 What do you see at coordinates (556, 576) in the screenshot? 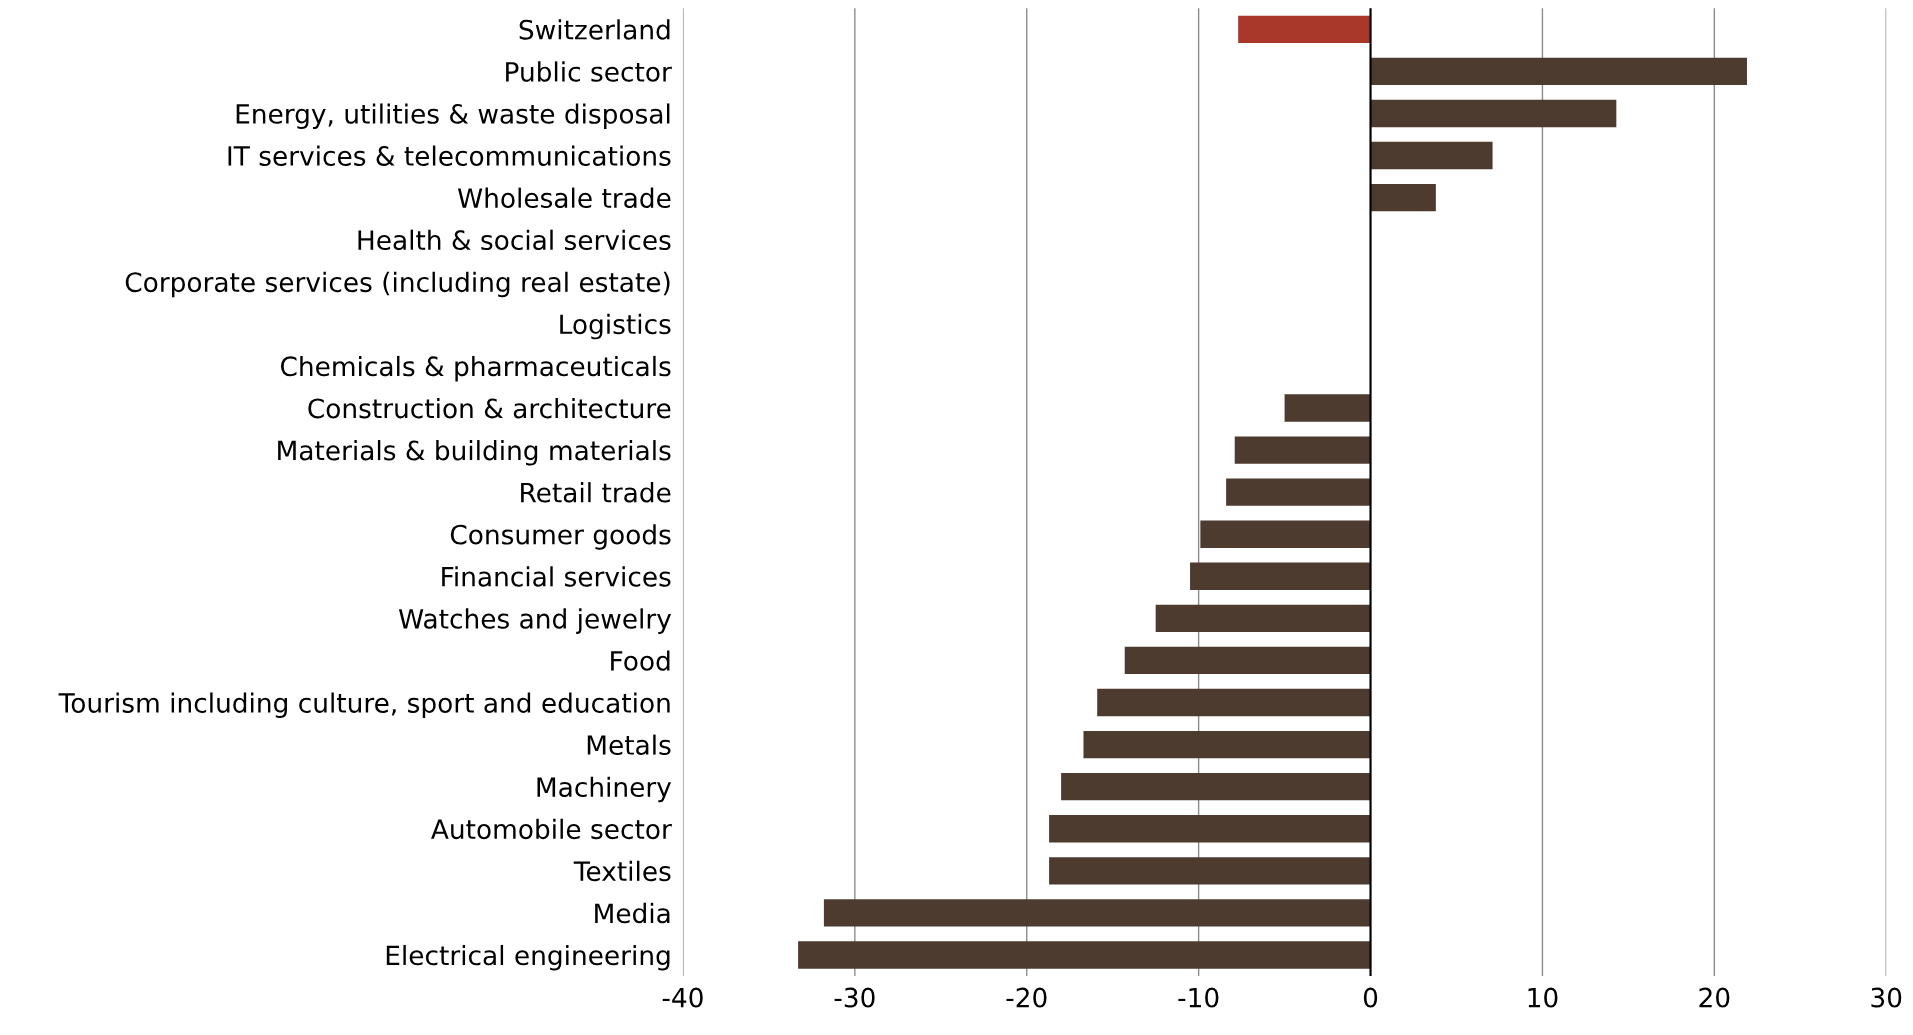
I see `y-tick-label: Financial services` at bounding box center [556, 576].